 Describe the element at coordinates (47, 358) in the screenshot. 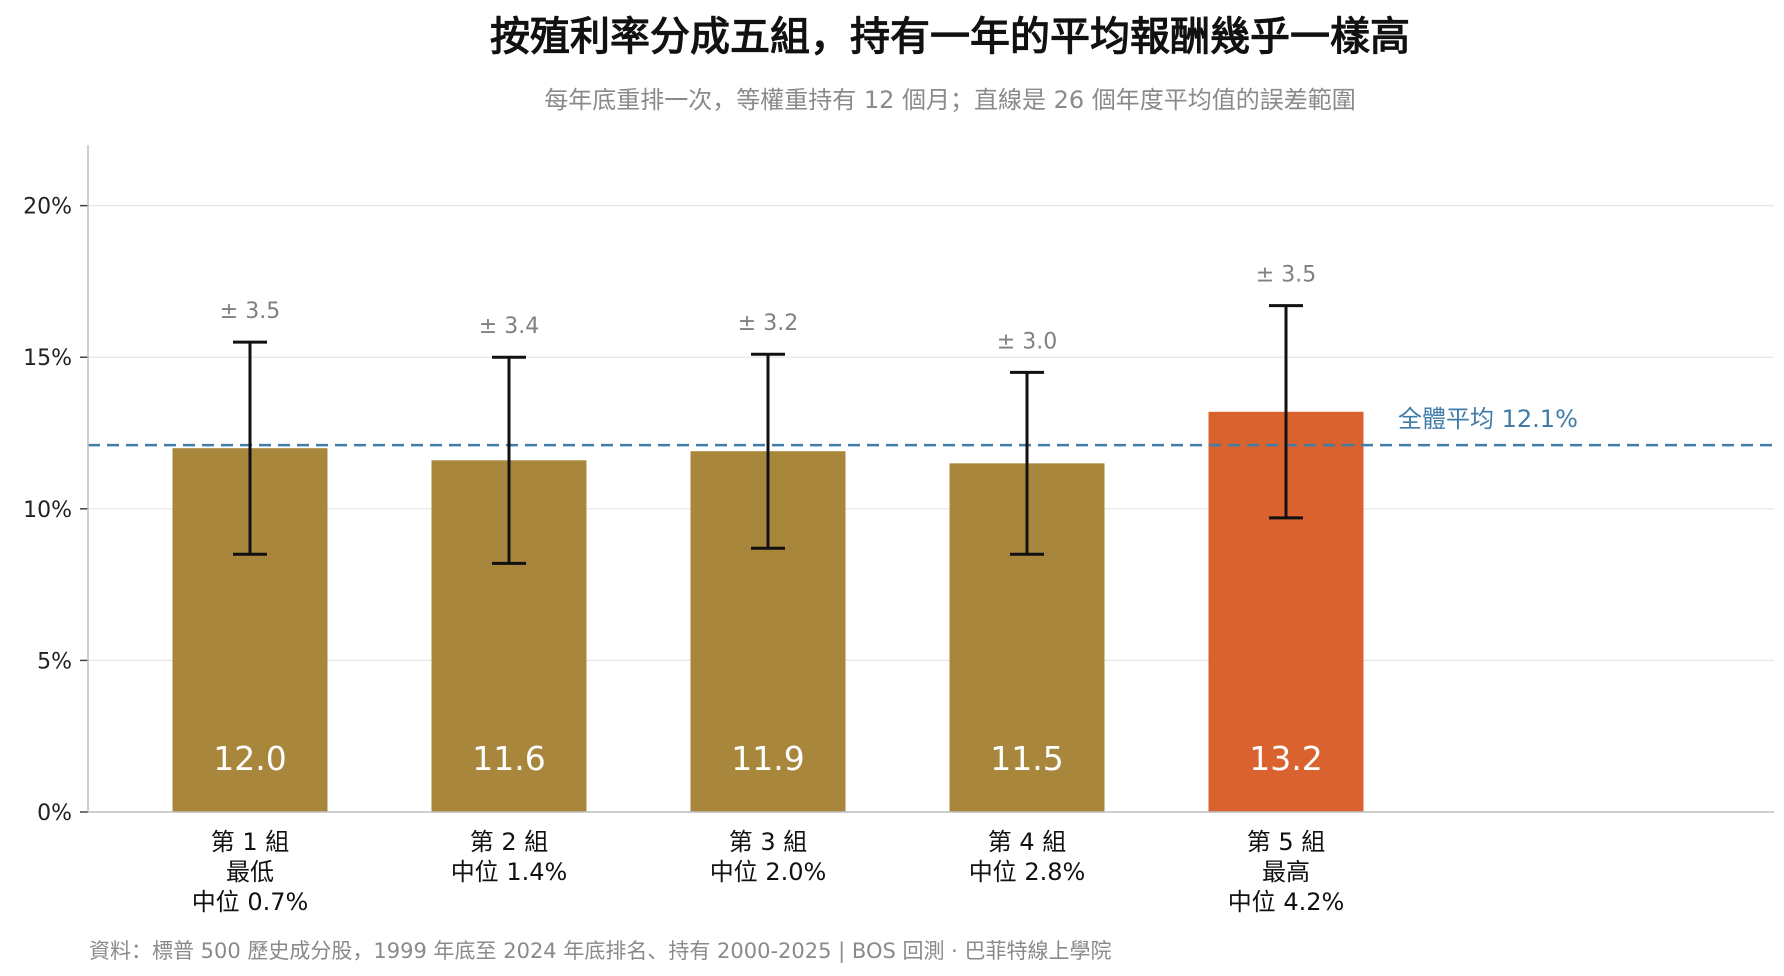

I see `y-tick-label: 15%` at that location.